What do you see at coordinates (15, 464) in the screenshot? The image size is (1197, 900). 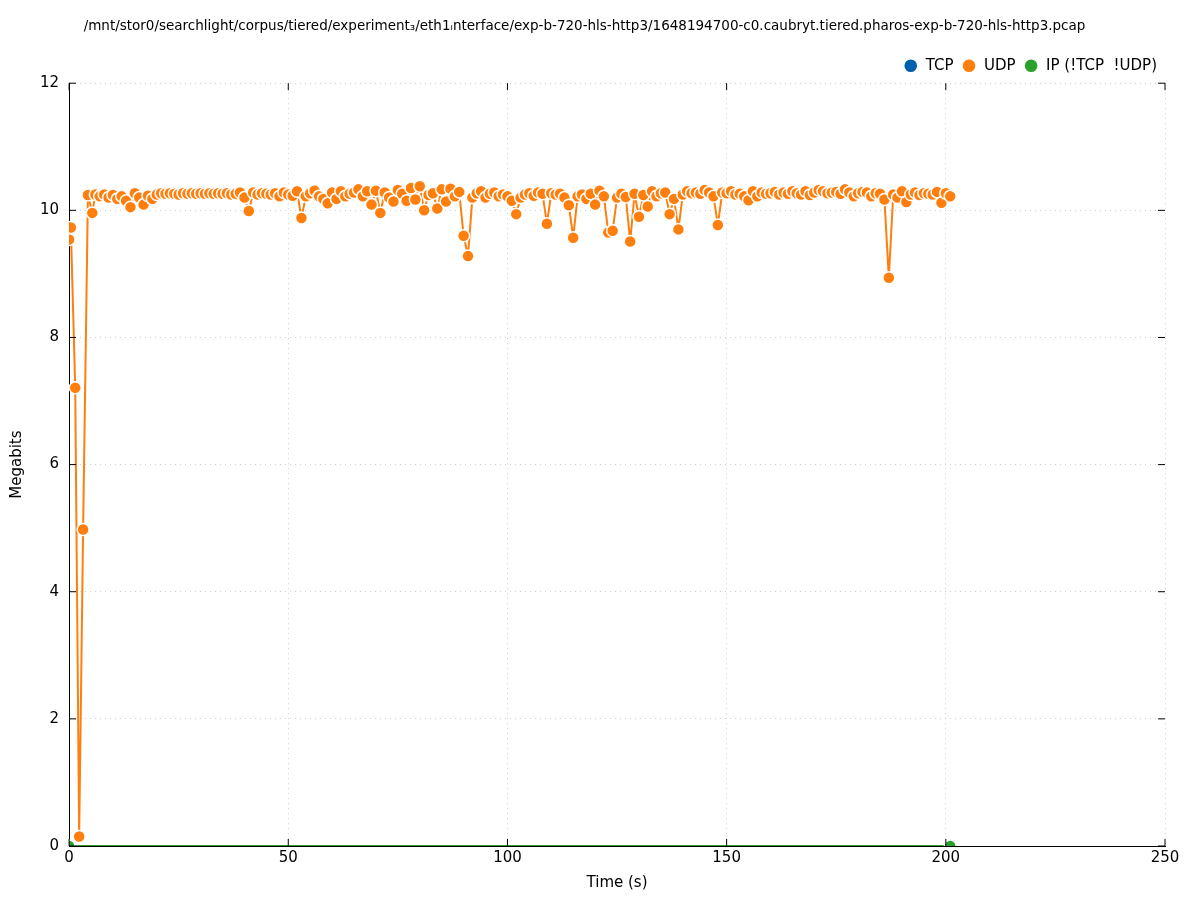 I see `y-axis-title: Megabits` at bounding box center [15, 464].